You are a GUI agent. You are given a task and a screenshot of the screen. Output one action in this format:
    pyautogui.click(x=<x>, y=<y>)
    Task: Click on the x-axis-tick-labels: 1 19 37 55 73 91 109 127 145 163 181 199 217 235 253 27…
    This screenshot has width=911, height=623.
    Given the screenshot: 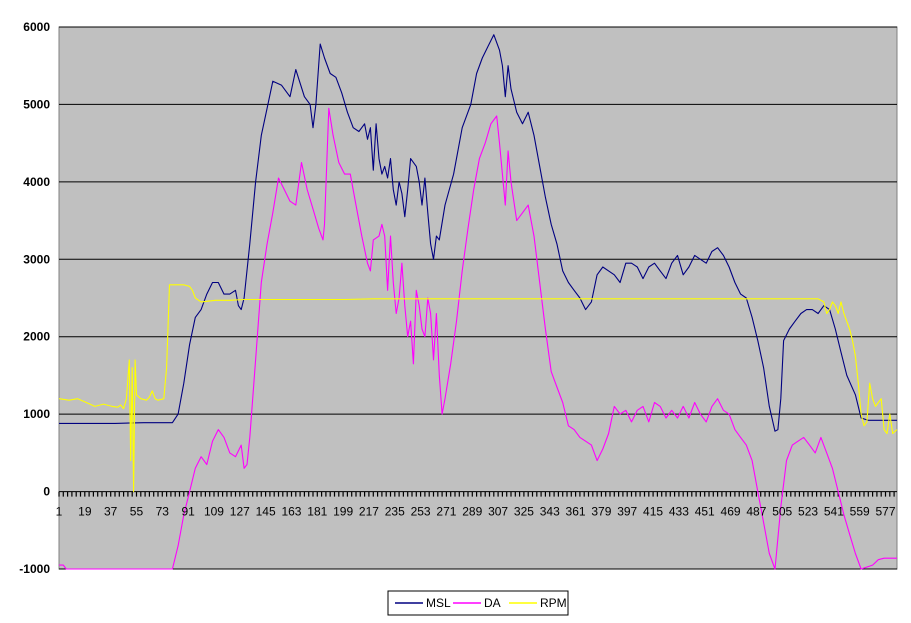 What is the action you would take?
    pyautogui.click(x=476, y=512)
    